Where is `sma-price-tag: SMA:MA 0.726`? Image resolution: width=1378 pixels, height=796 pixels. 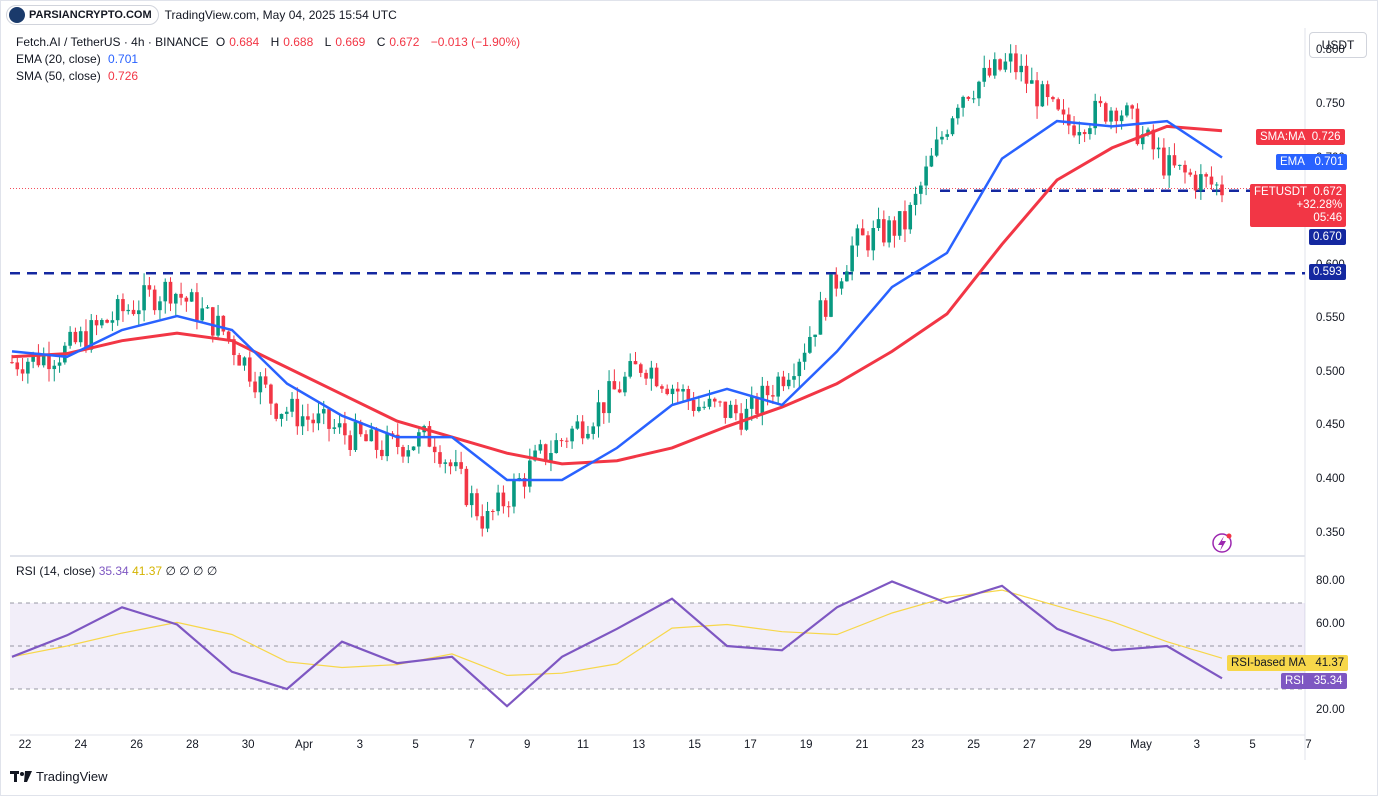
sma-price-tag: SMA:MA 0.726 is located at coordinates (1300, 137).